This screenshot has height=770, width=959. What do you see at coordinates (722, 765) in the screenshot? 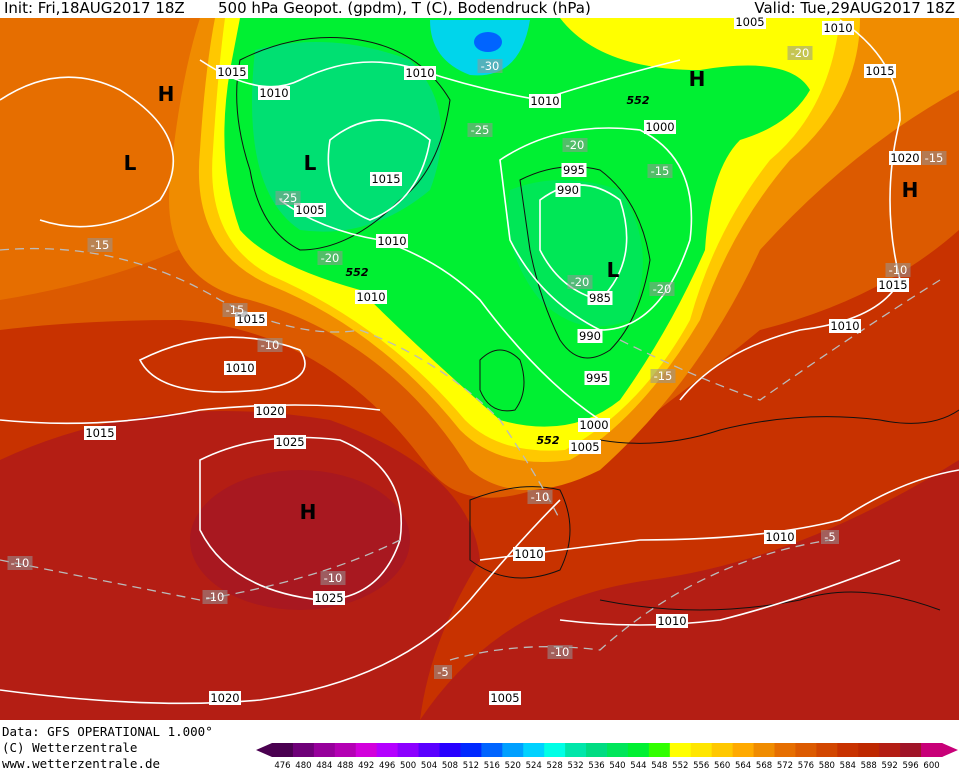
I see `colorbar-label: 560` at bounding box center [722, 765].